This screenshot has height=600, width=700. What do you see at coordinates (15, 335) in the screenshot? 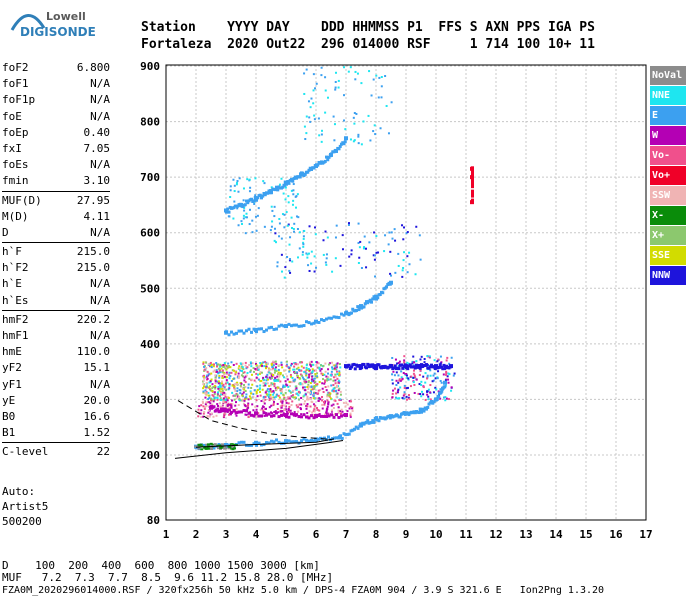
I see `param-name: hmF1` at bounding box center [15, 335].